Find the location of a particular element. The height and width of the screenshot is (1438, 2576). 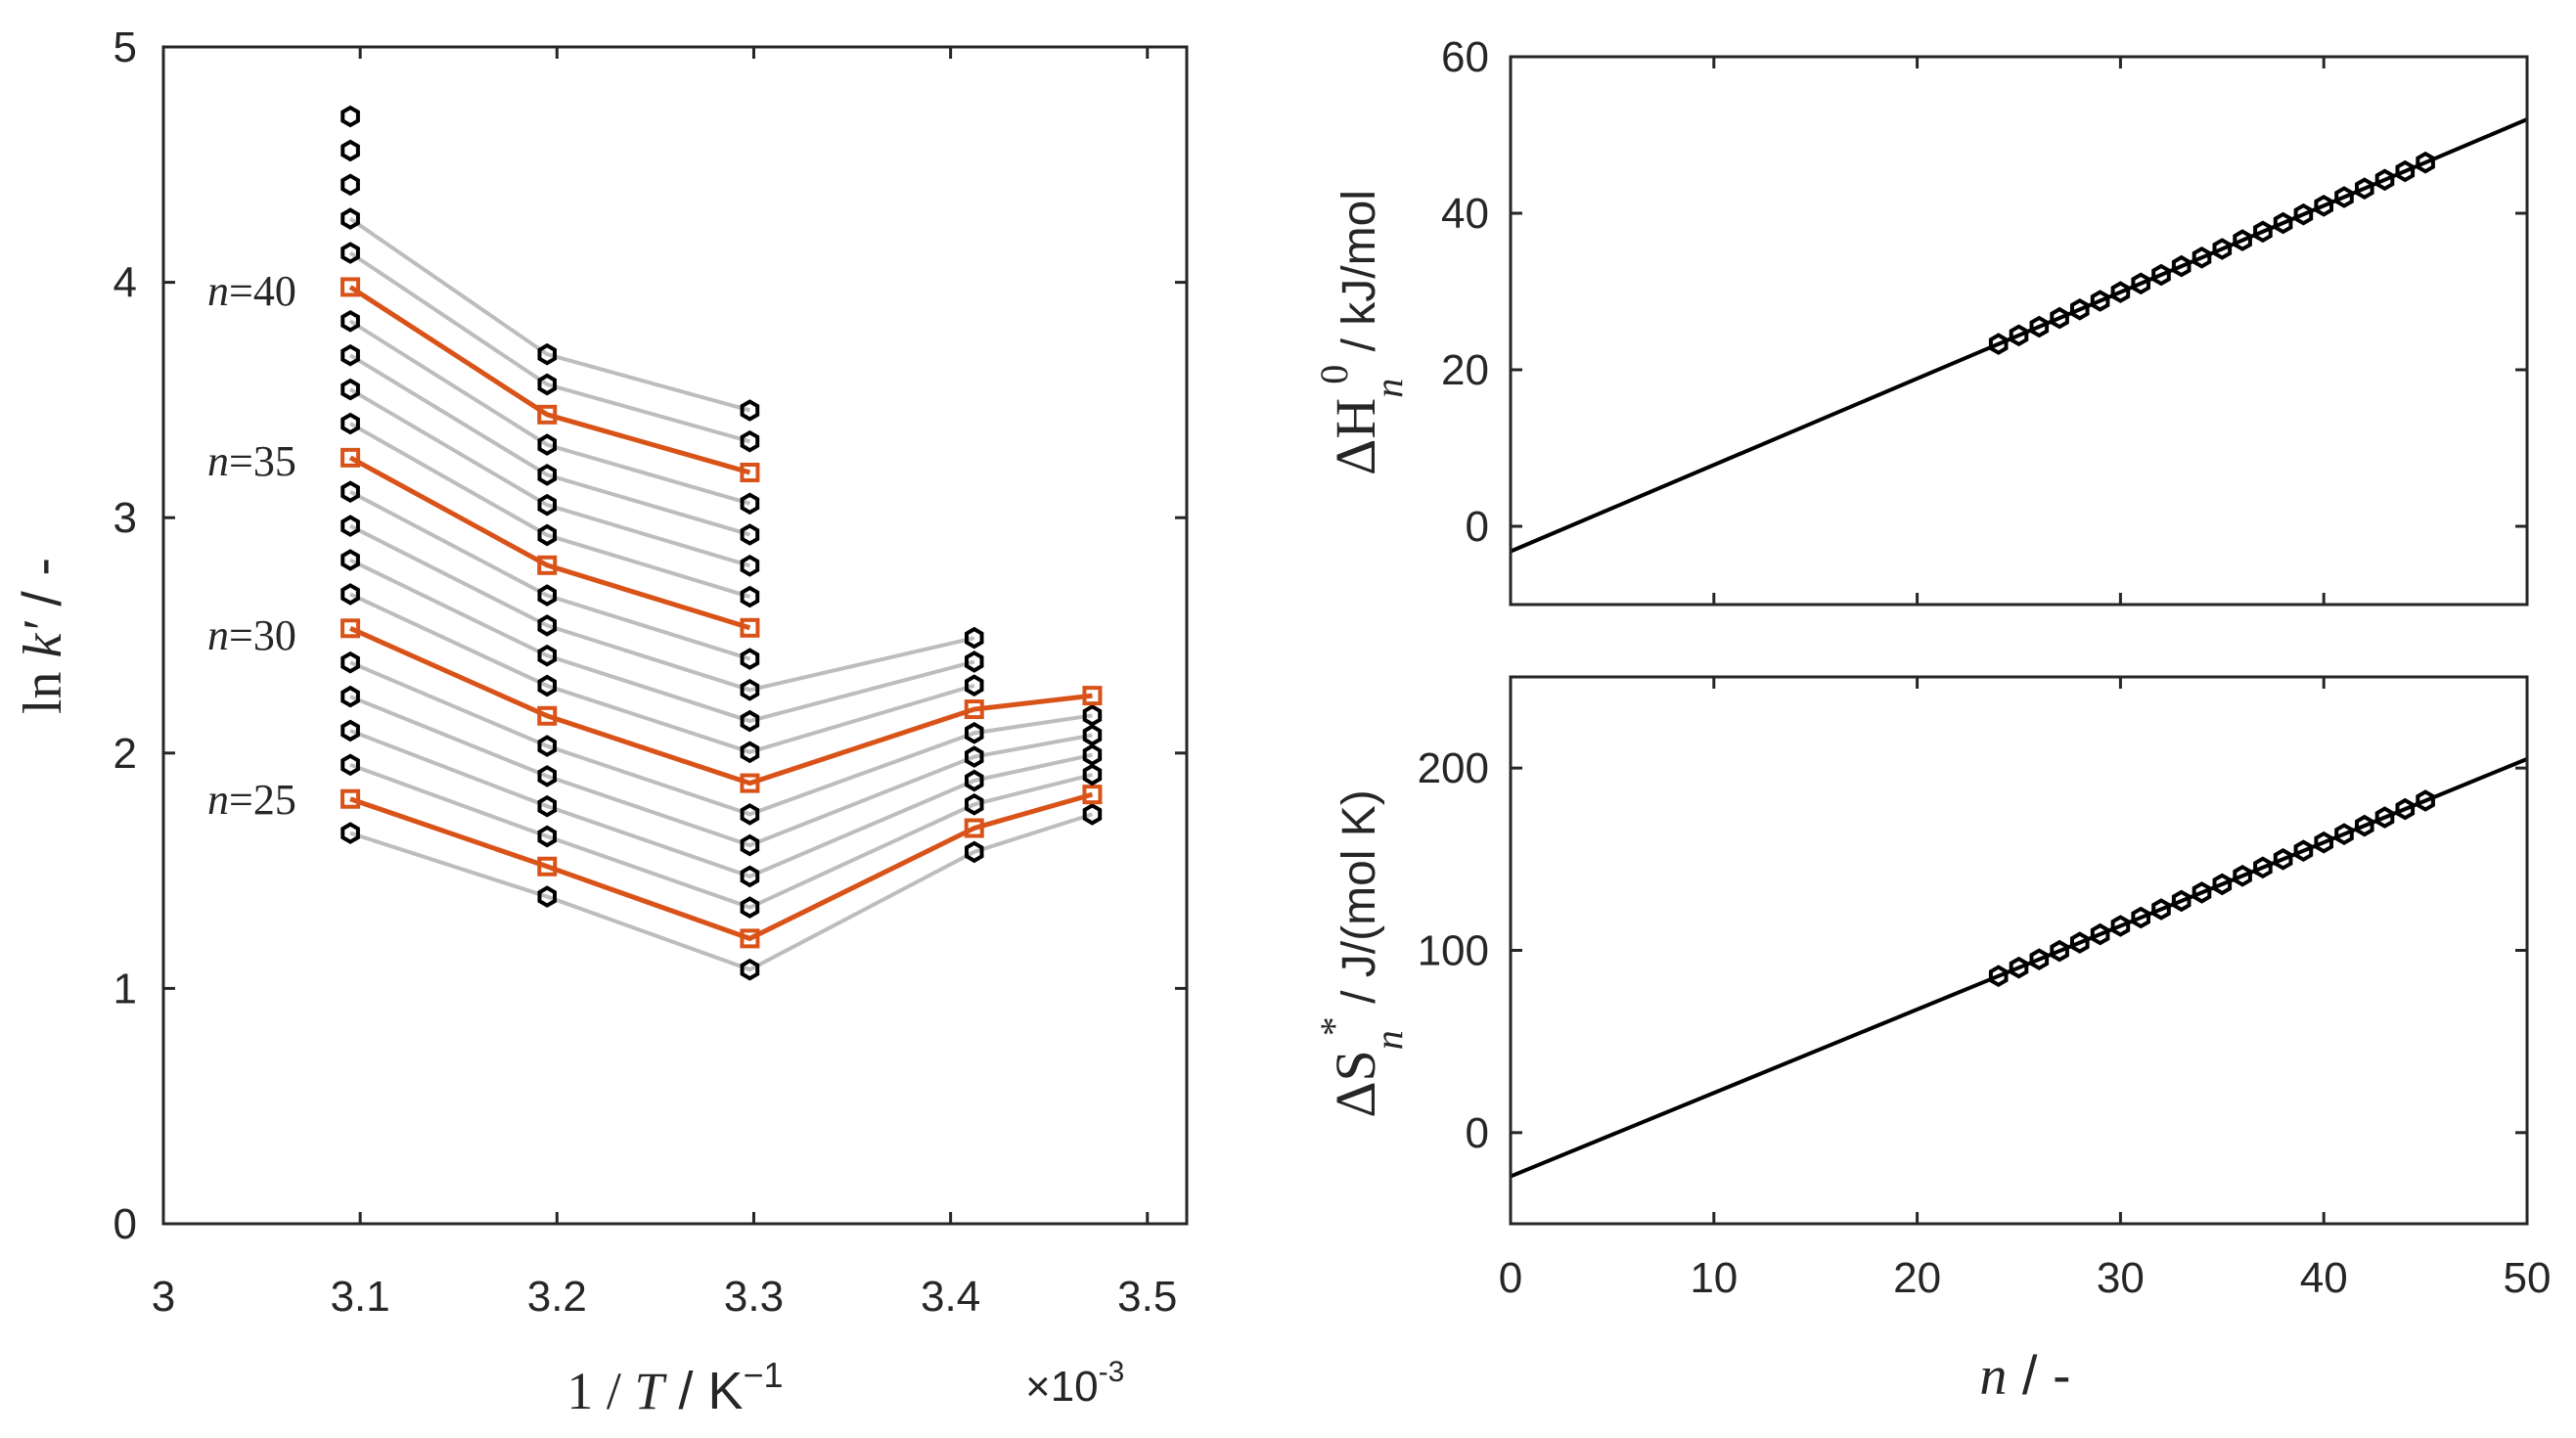

series-label-n35: n=35 is located at coordinates (251, 461).